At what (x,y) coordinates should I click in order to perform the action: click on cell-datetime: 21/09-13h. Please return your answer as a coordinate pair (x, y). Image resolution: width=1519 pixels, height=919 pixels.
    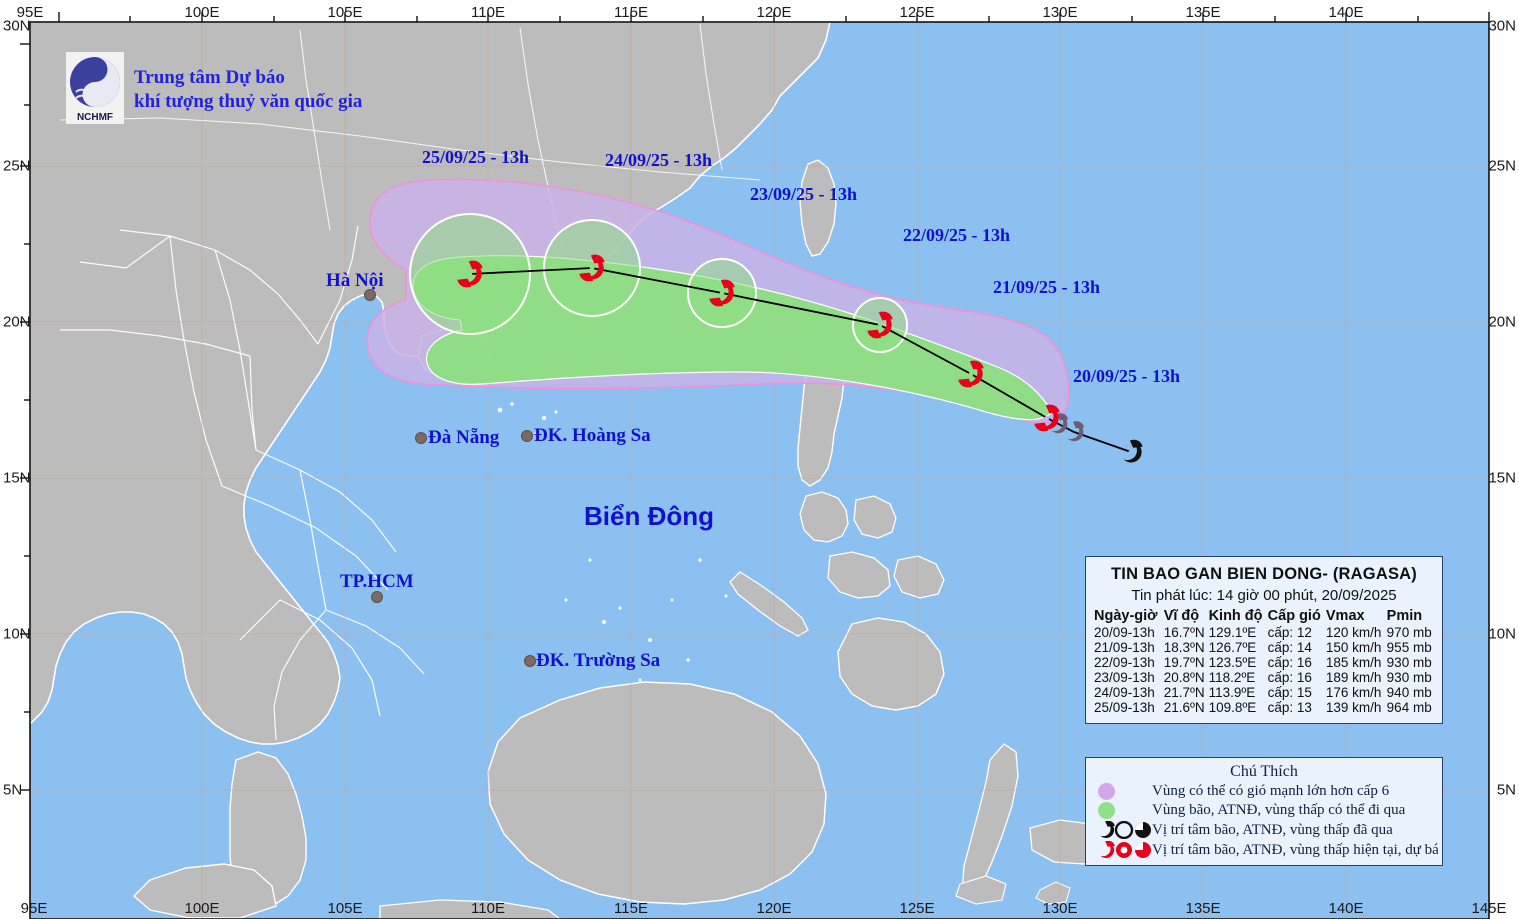
    Looking at the image, I should click on (1124, 647).